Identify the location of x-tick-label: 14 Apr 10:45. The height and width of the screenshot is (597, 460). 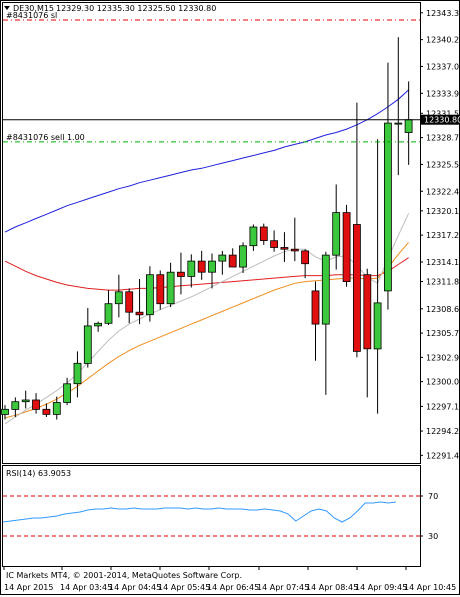
(430, 587).